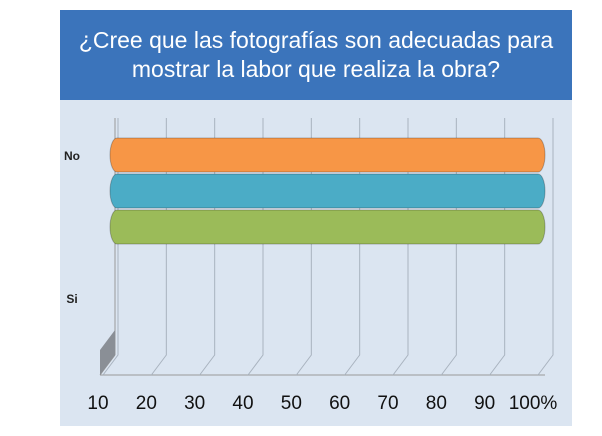 This screenshot has height=436, width=602. I want to click on x-tick-label: 20, so click(146, 403).